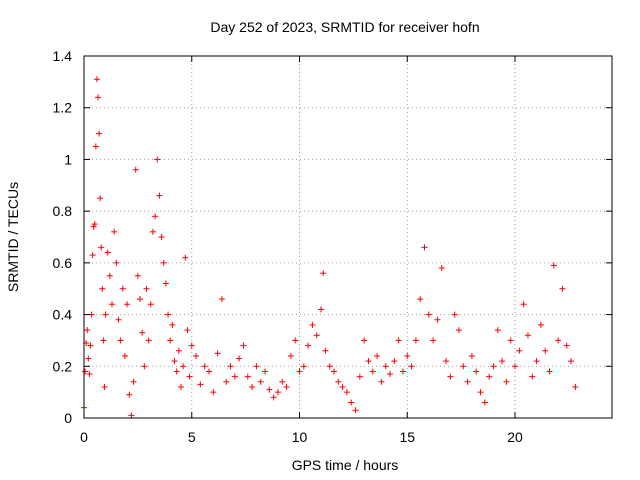 The width and height of the screenshot is (640, 480). What do you see at coordinates (345, 465) in the screenshot?
I see `x-axis-label: GPS time / hours` at bounding box center [345, 465].